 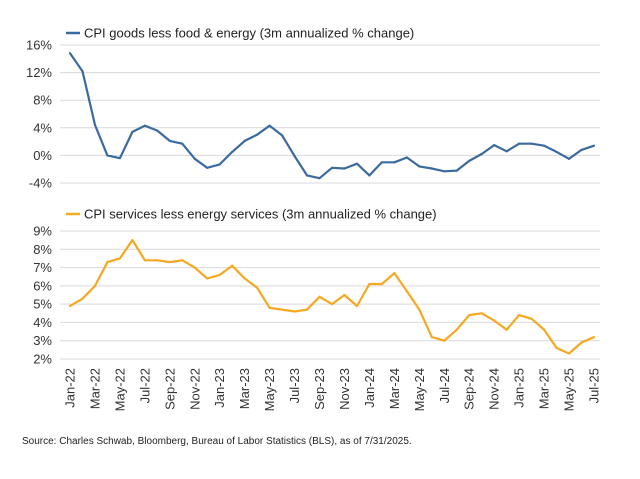 I want to click on x-tick-label: Nov-24, so click(x=494, y=389).